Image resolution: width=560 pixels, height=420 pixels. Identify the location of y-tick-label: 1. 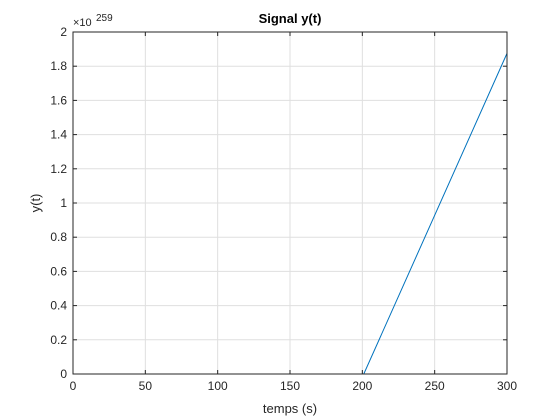
(63, 203).